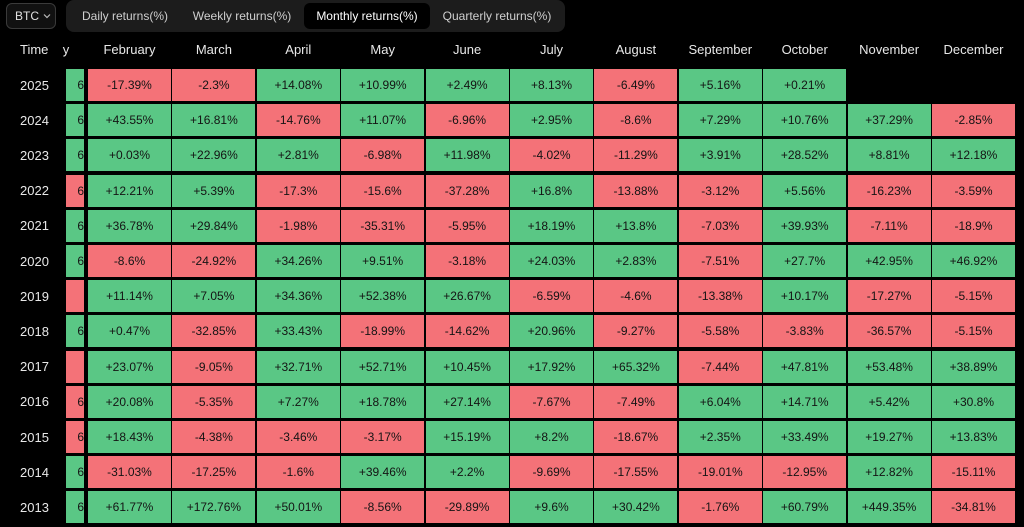 Image resolution: width=1024 pixels, height=527 pixels. I want to click on return-cell: +27.7%, so click(805, 261).